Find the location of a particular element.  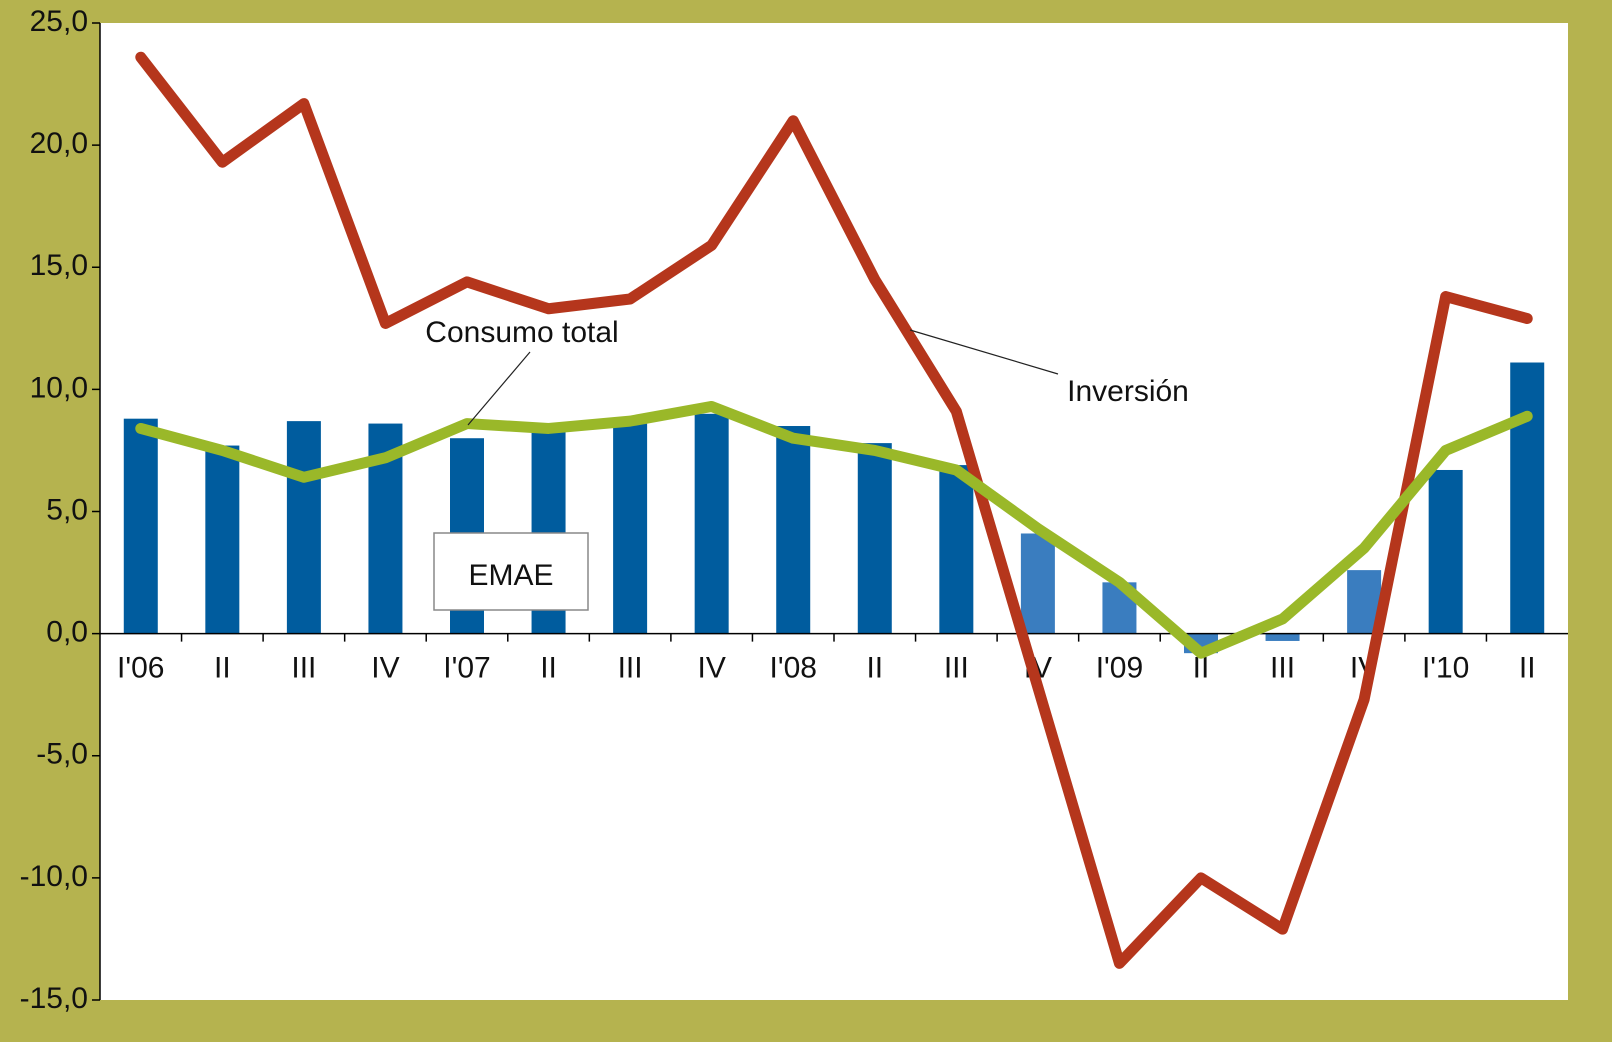

label-box is located at coordinates (511, 571).